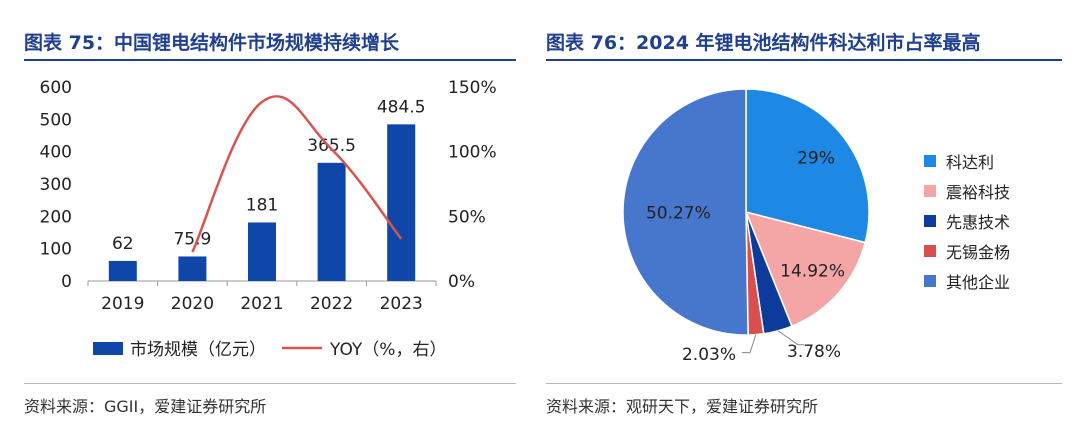 The image size is (1080, 437). What do you see at coordinates (387, 350) in the screenshot?
I see `legend-line-label: YOY（%，右）` at bounding box center [387, 350].